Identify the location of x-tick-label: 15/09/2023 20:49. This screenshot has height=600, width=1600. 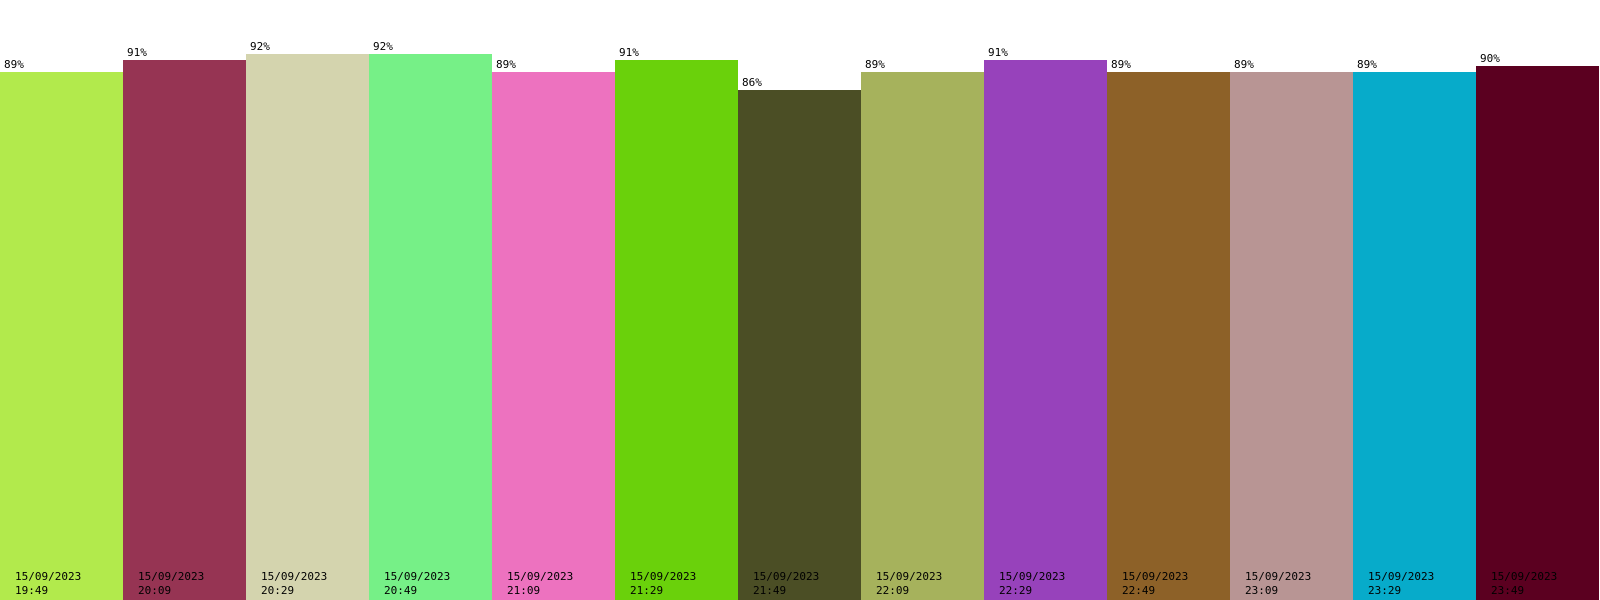
(417, 583).